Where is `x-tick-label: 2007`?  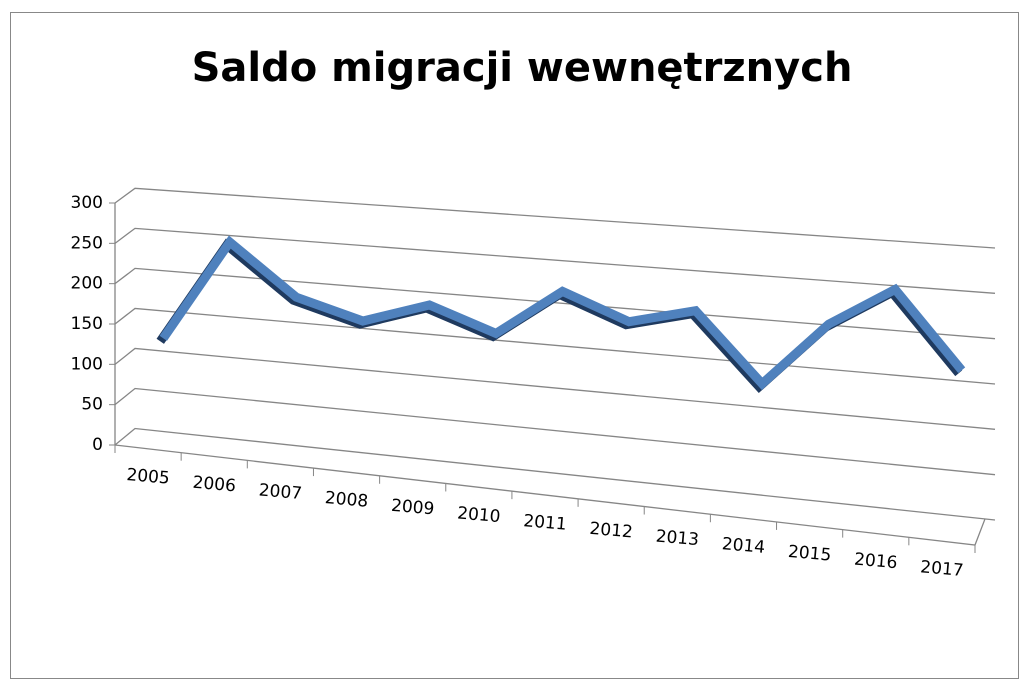 x-tick-label: 2007 is located at coordinates (280, 492).